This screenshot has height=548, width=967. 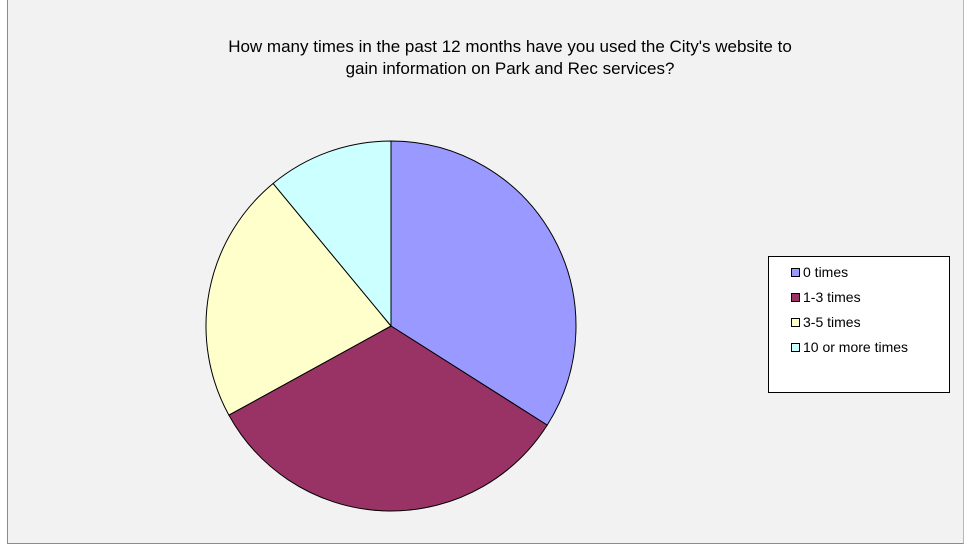 What do you see at coordinates (332, 234) in the screenshot?
I see `pie-slice-10-or-more-times` at bounding box center [332, 234].